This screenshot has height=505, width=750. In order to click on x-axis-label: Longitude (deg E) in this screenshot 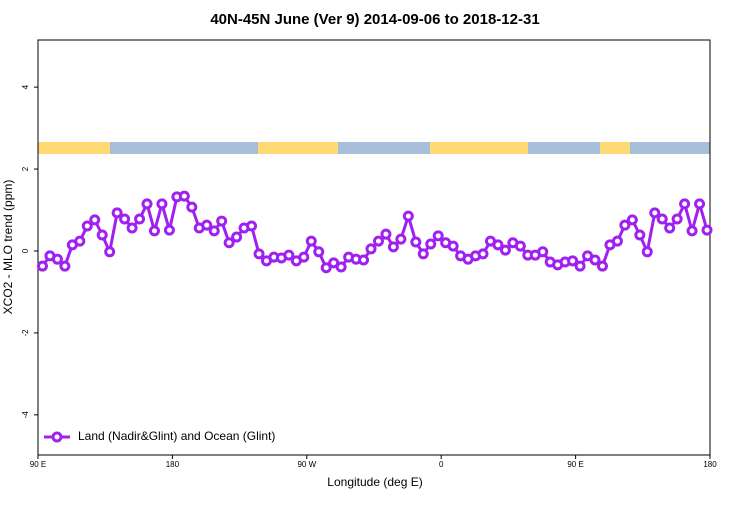, I will do `click(374, 482)`.